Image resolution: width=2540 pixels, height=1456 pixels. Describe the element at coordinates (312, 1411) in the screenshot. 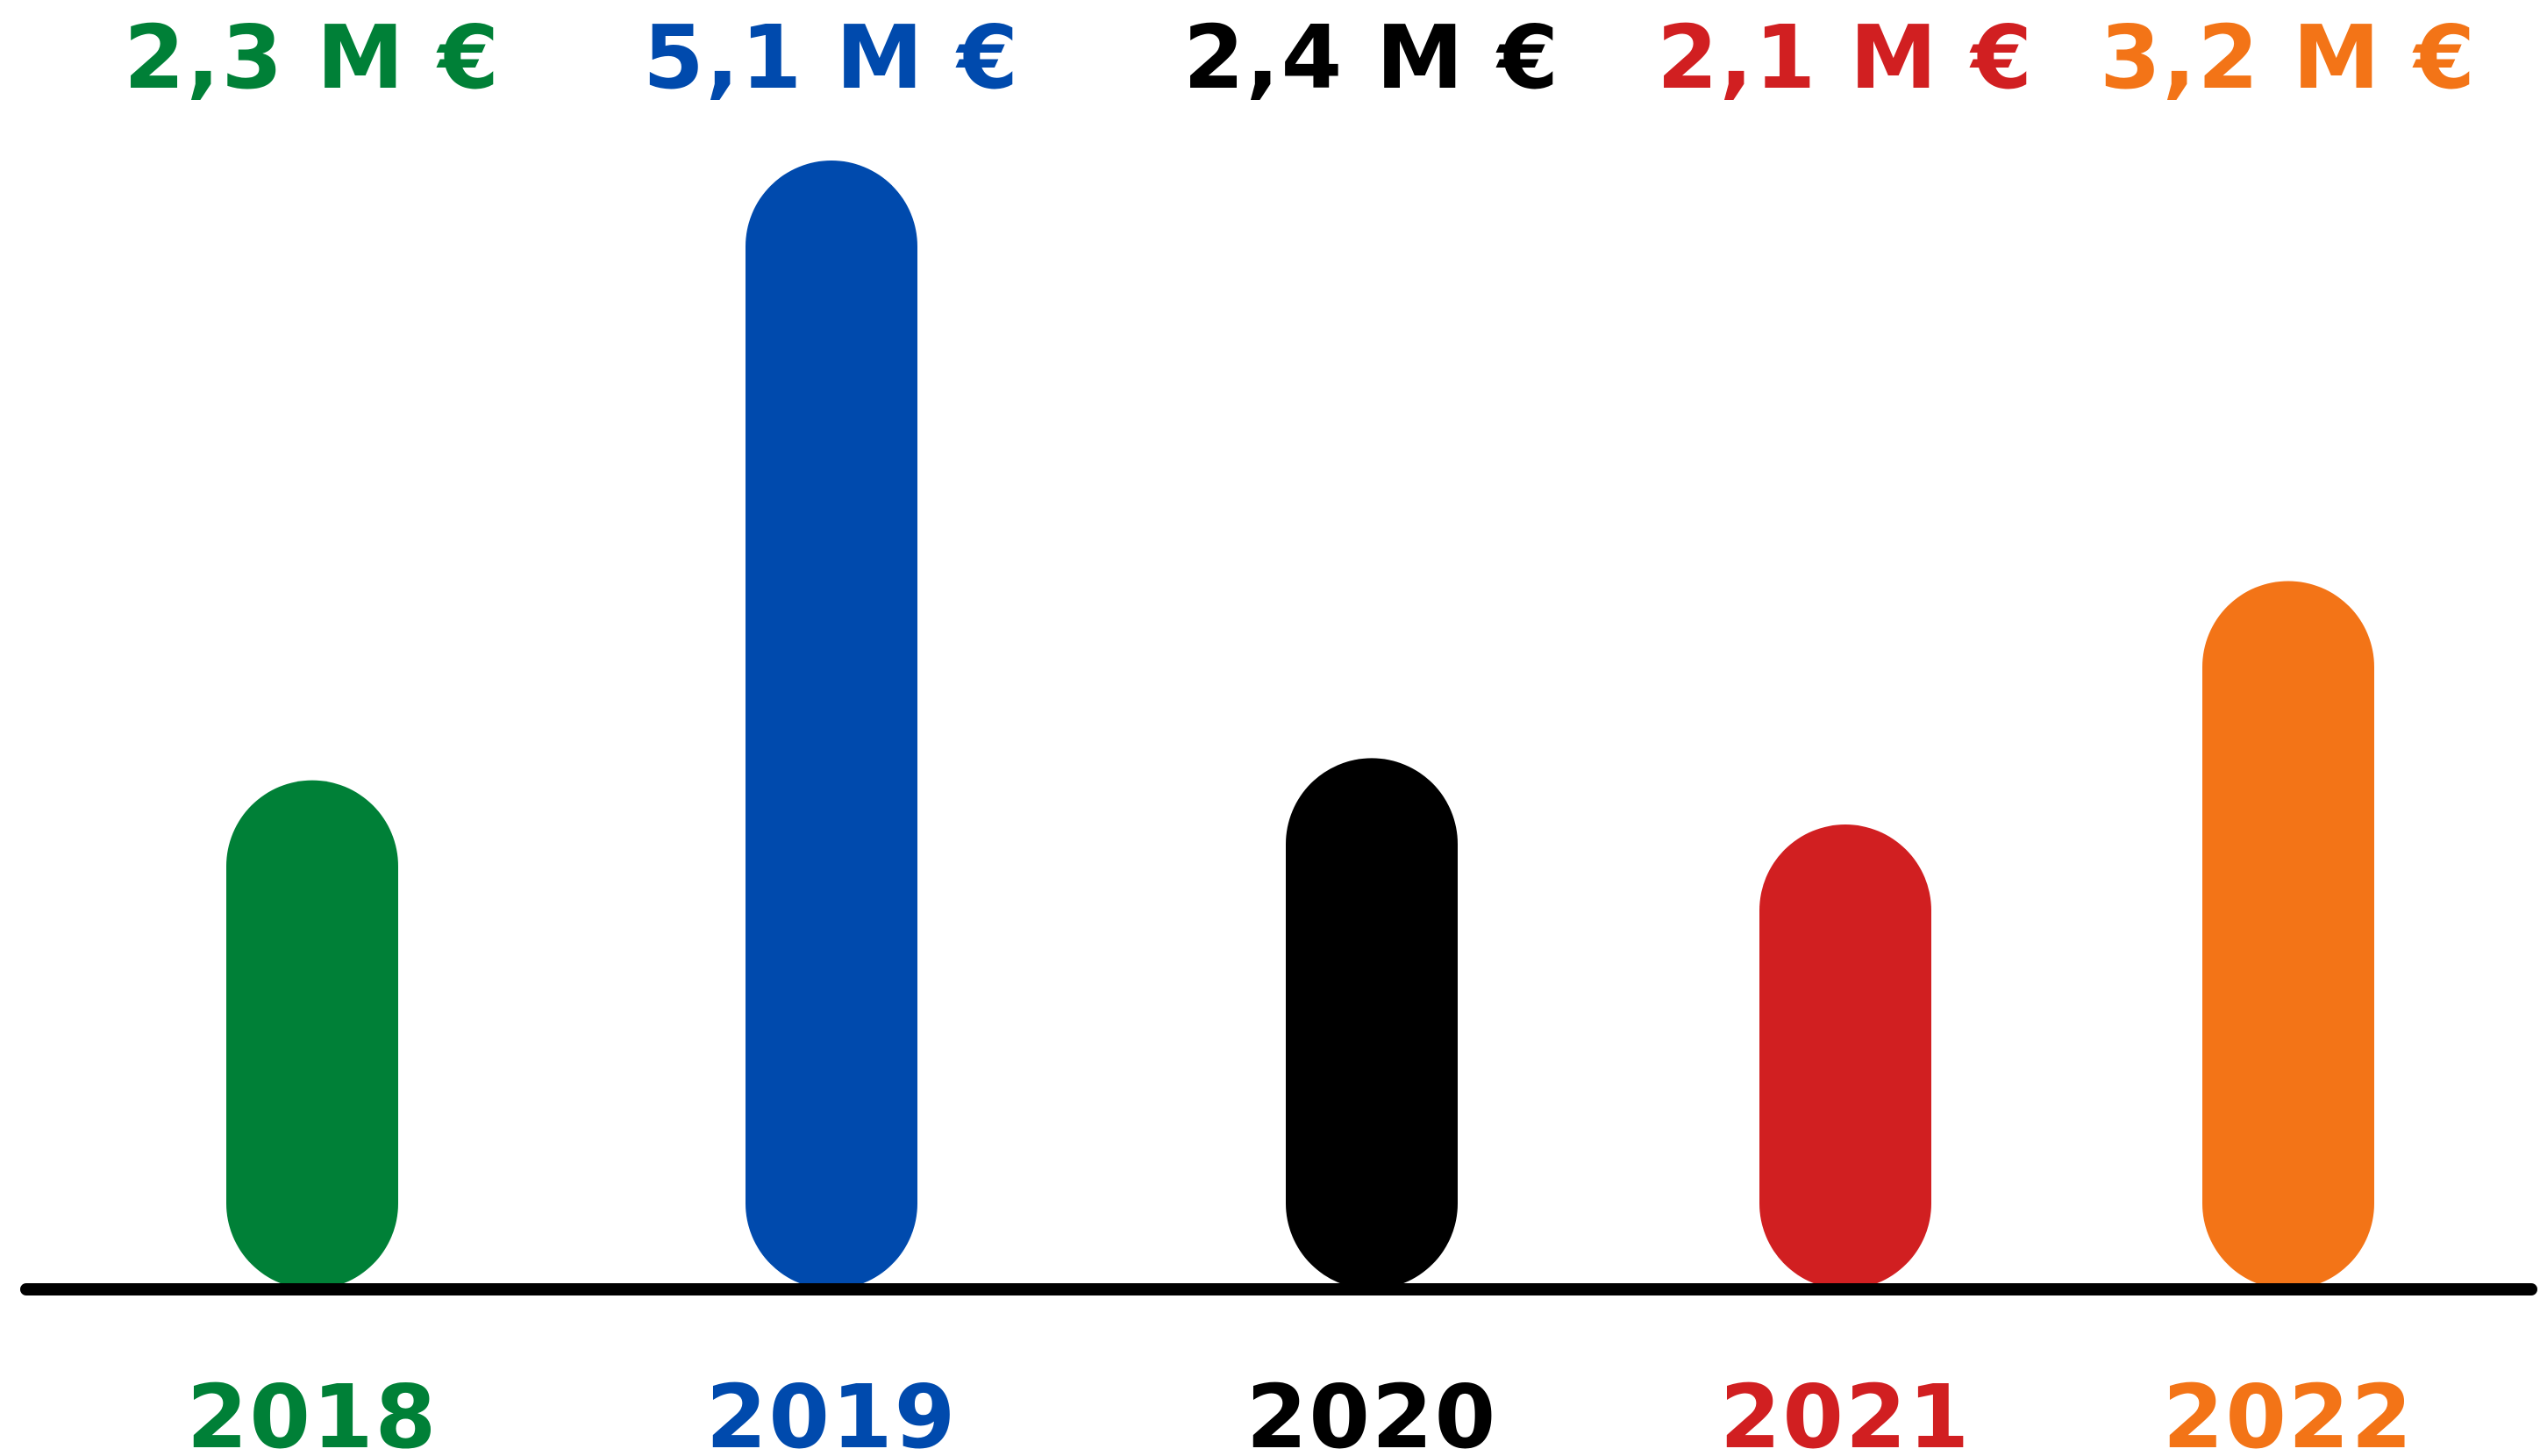

I see `x-tick-label-2018: 2018` at that location.